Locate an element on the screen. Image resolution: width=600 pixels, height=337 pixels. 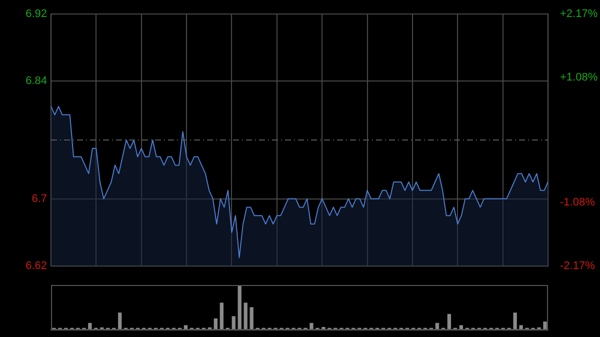
y2-tick-label: +2.17% is located at coordinates (579, 14).